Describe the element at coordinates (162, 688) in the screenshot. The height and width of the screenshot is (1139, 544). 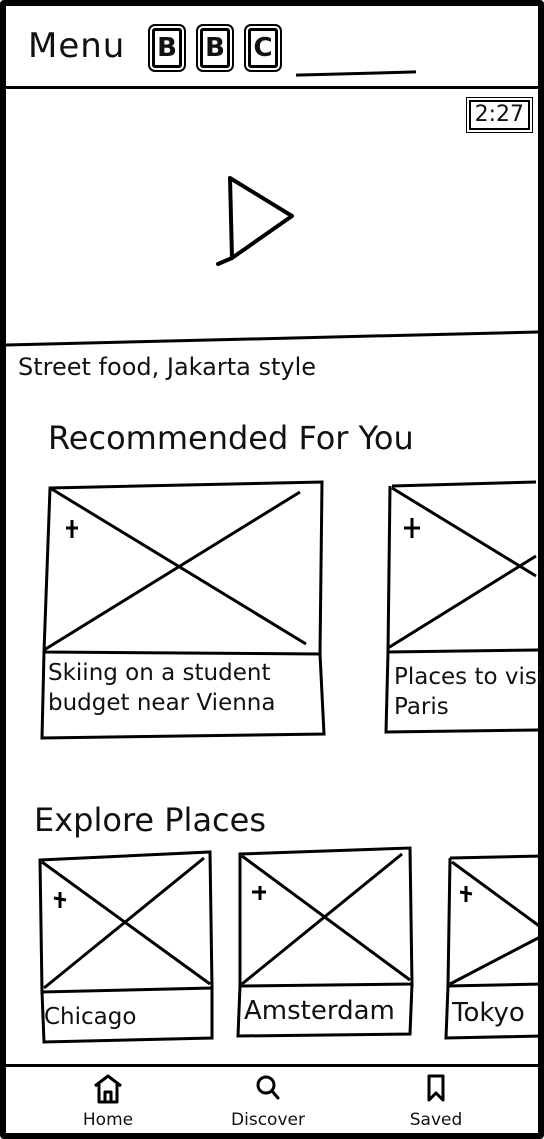
I see `card-title: Skiing on a student budget near Vienna` at that location.